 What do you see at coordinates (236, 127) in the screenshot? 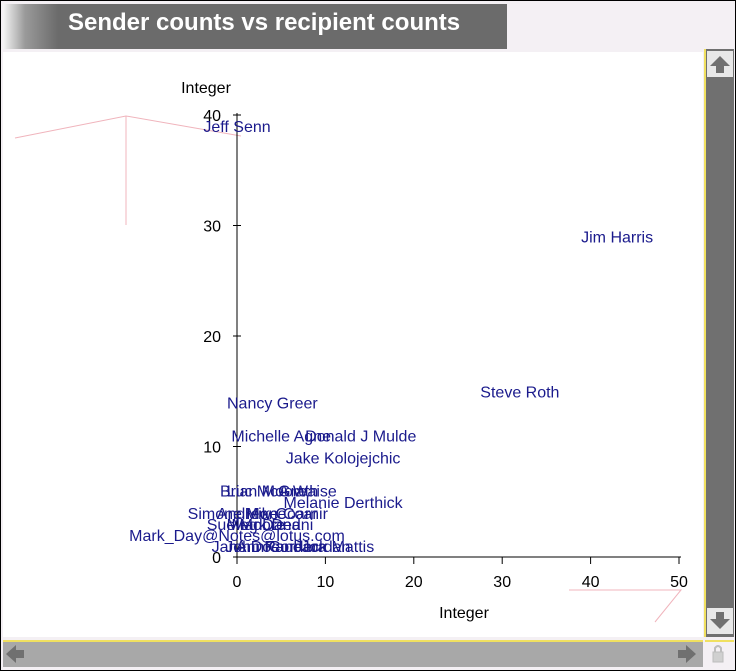
I see `data-point-label: Jeff Senn` at bounding box center [236, 127].